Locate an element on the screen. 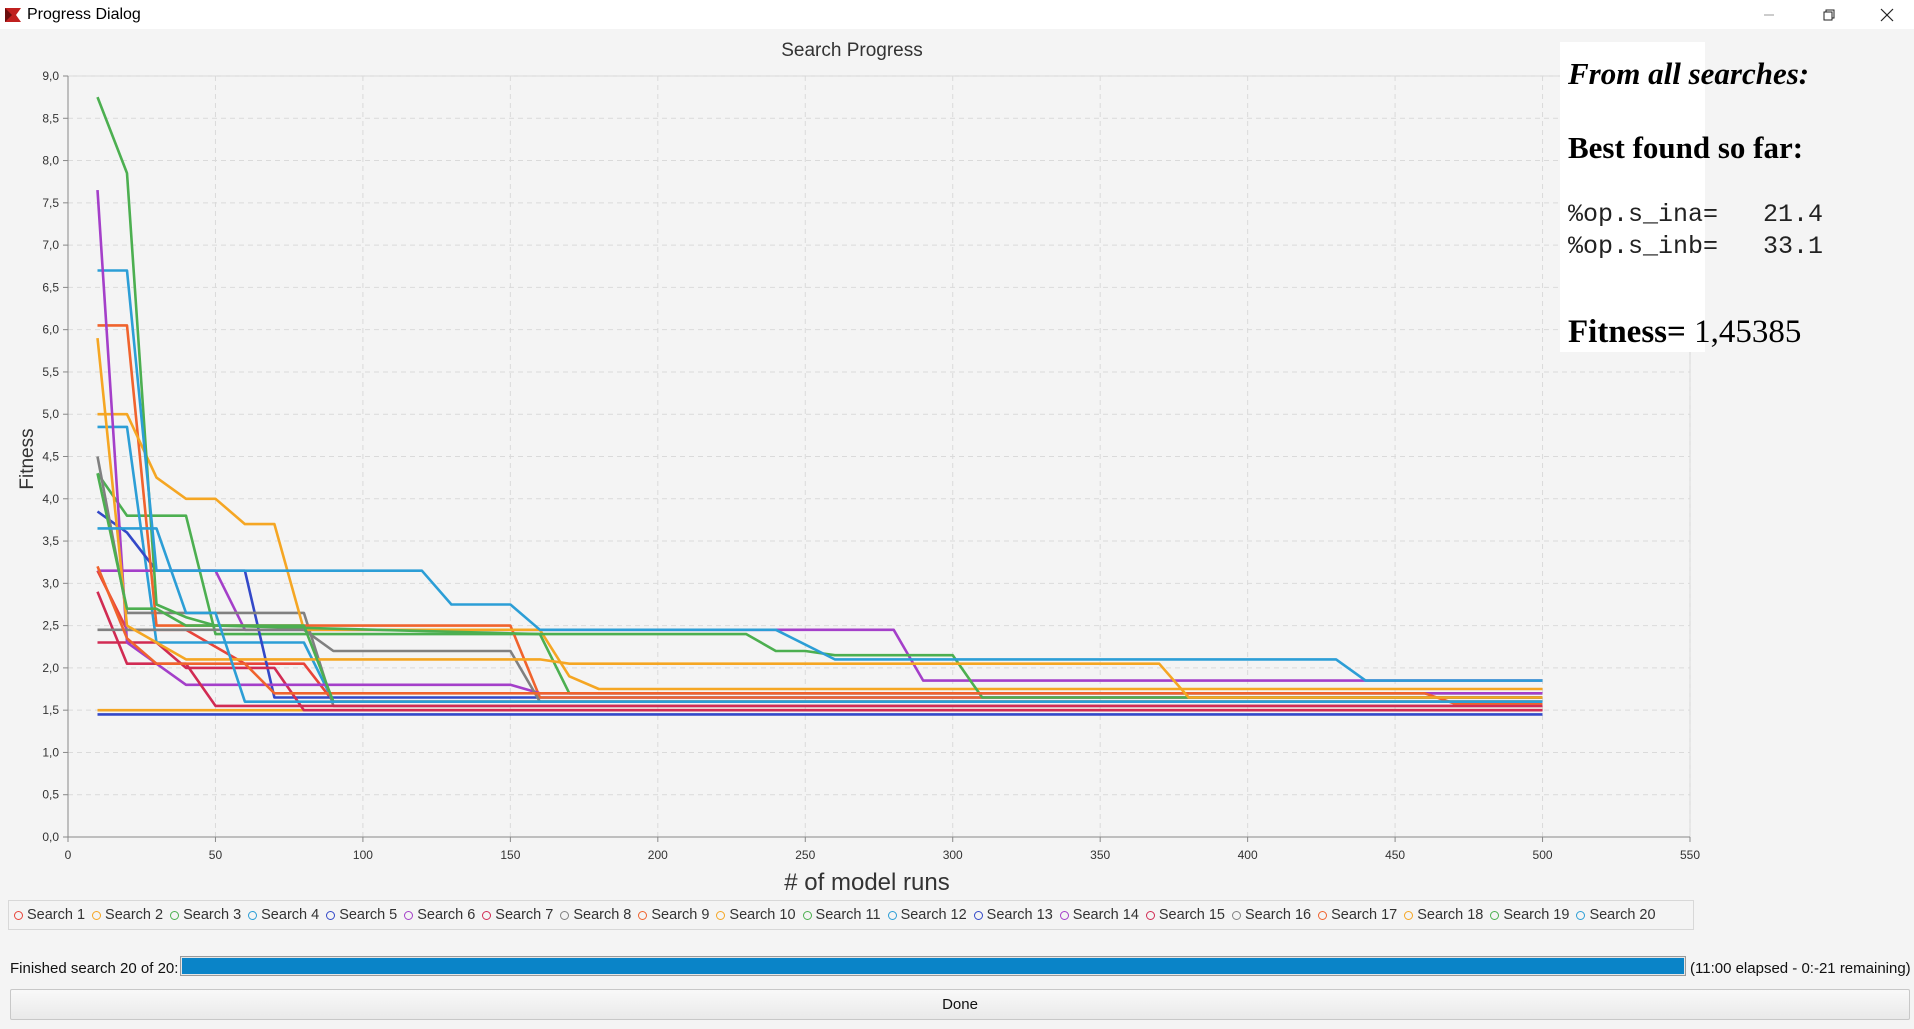 The width and height of the screenshot is (1914, 1029). y-tick-label: 7,0 is located at coordinates (50, 245).